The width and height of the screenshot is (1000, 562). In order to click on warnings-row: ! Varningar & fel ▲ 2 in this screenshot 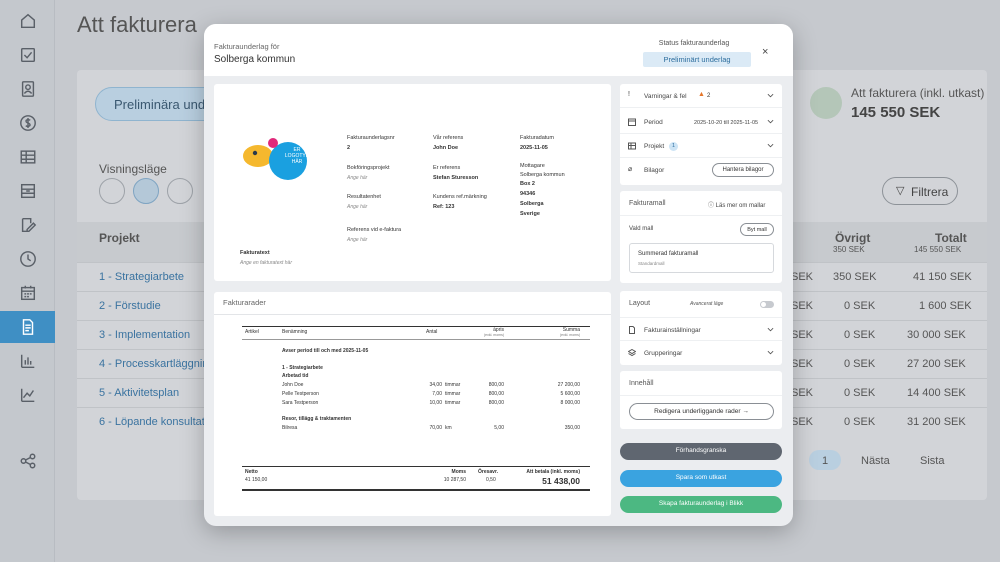, I will do `click(701, 96)`.